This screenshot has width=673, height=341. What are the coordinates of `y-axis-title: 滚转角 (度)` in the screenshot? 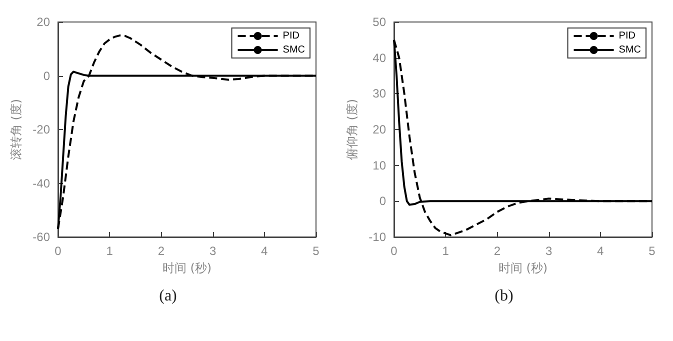 It's located at (15, 129).